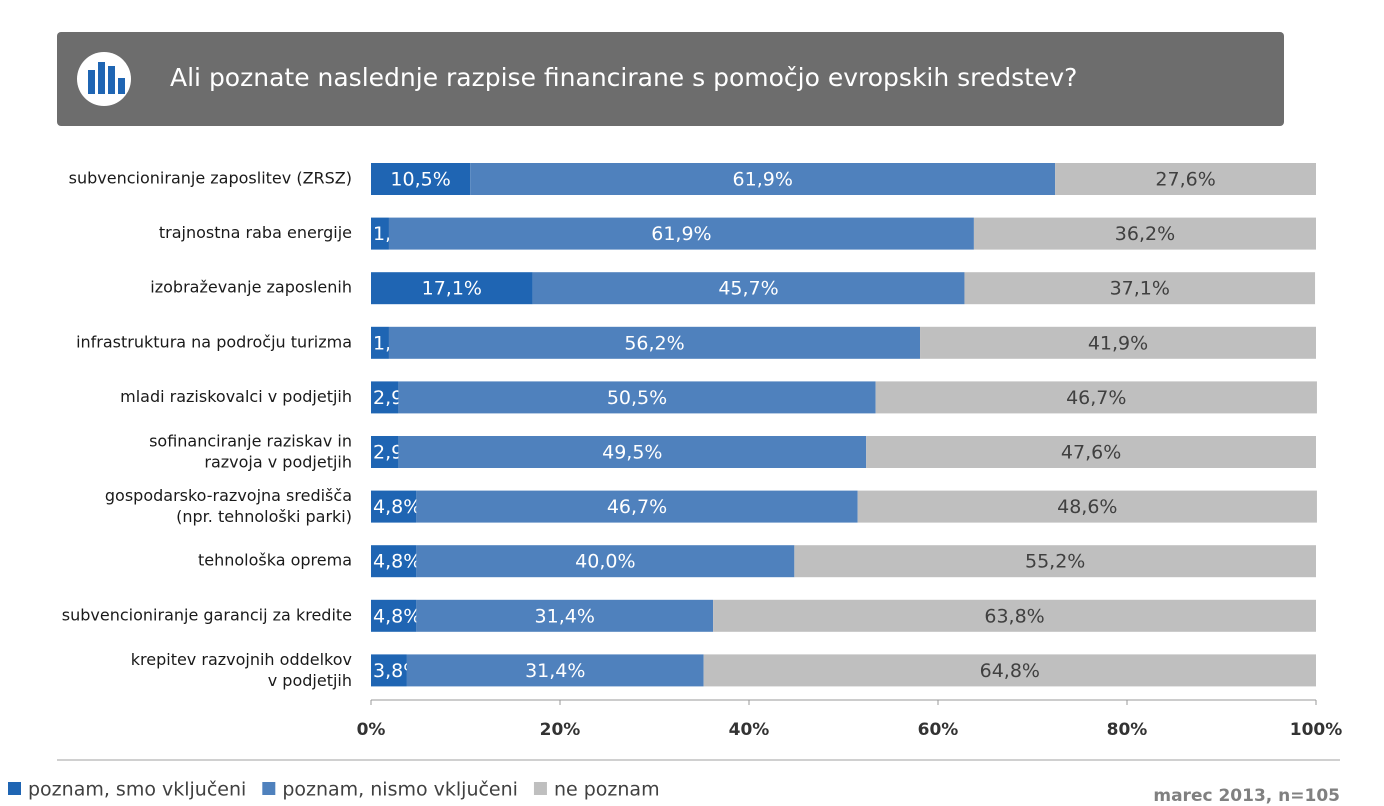 This screenshot has width=1384, height=806. Describe the element at coordinates (749, 730) in the screenshot. I see `x-tick-label: 40%` at that location.